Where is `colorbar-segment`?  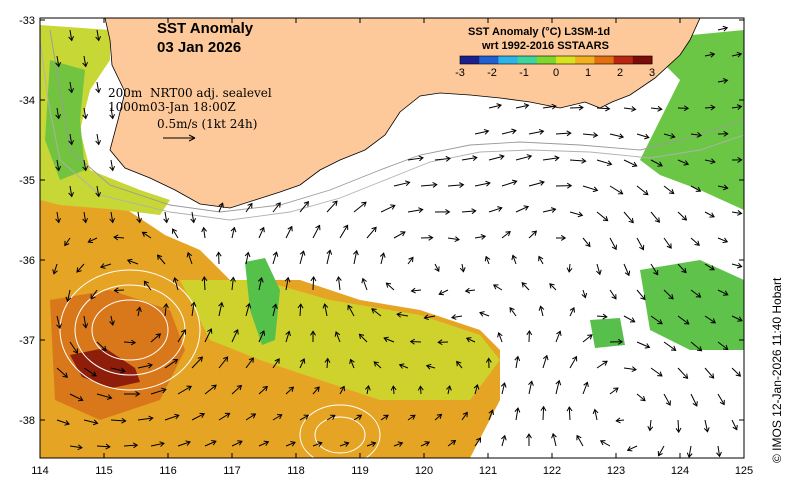
colorbar-segment is located at coordinates (489, 60).